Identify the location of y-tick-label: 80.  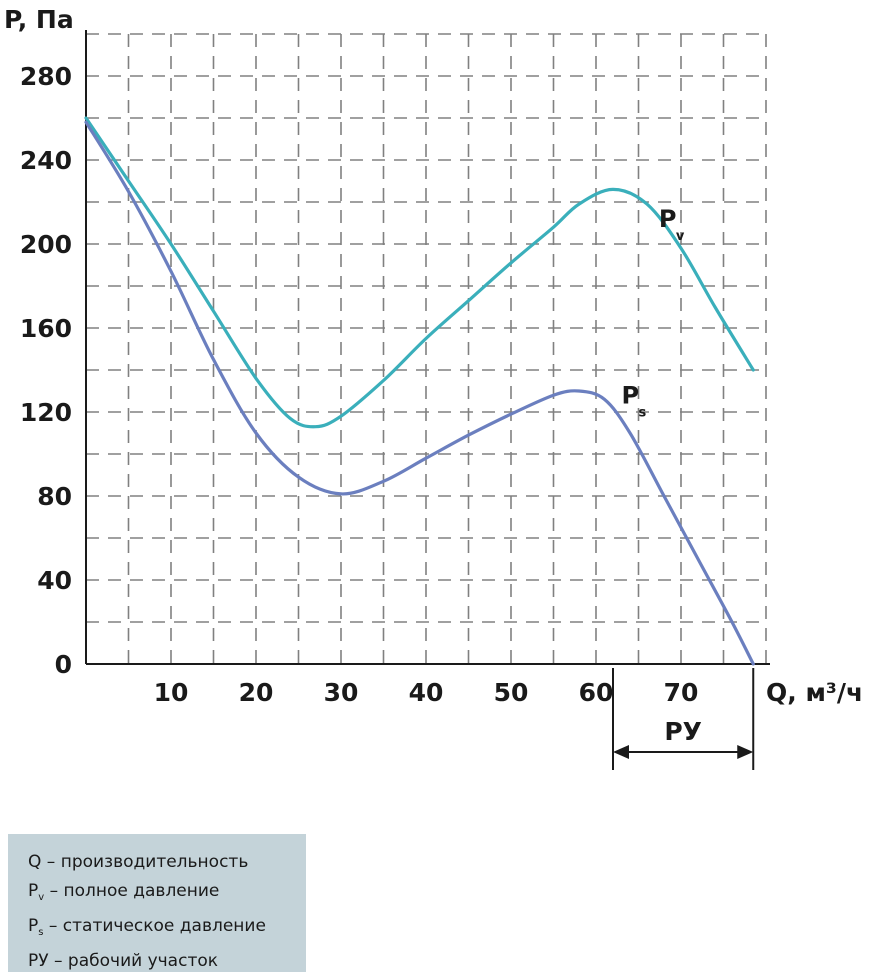
(54, 496).